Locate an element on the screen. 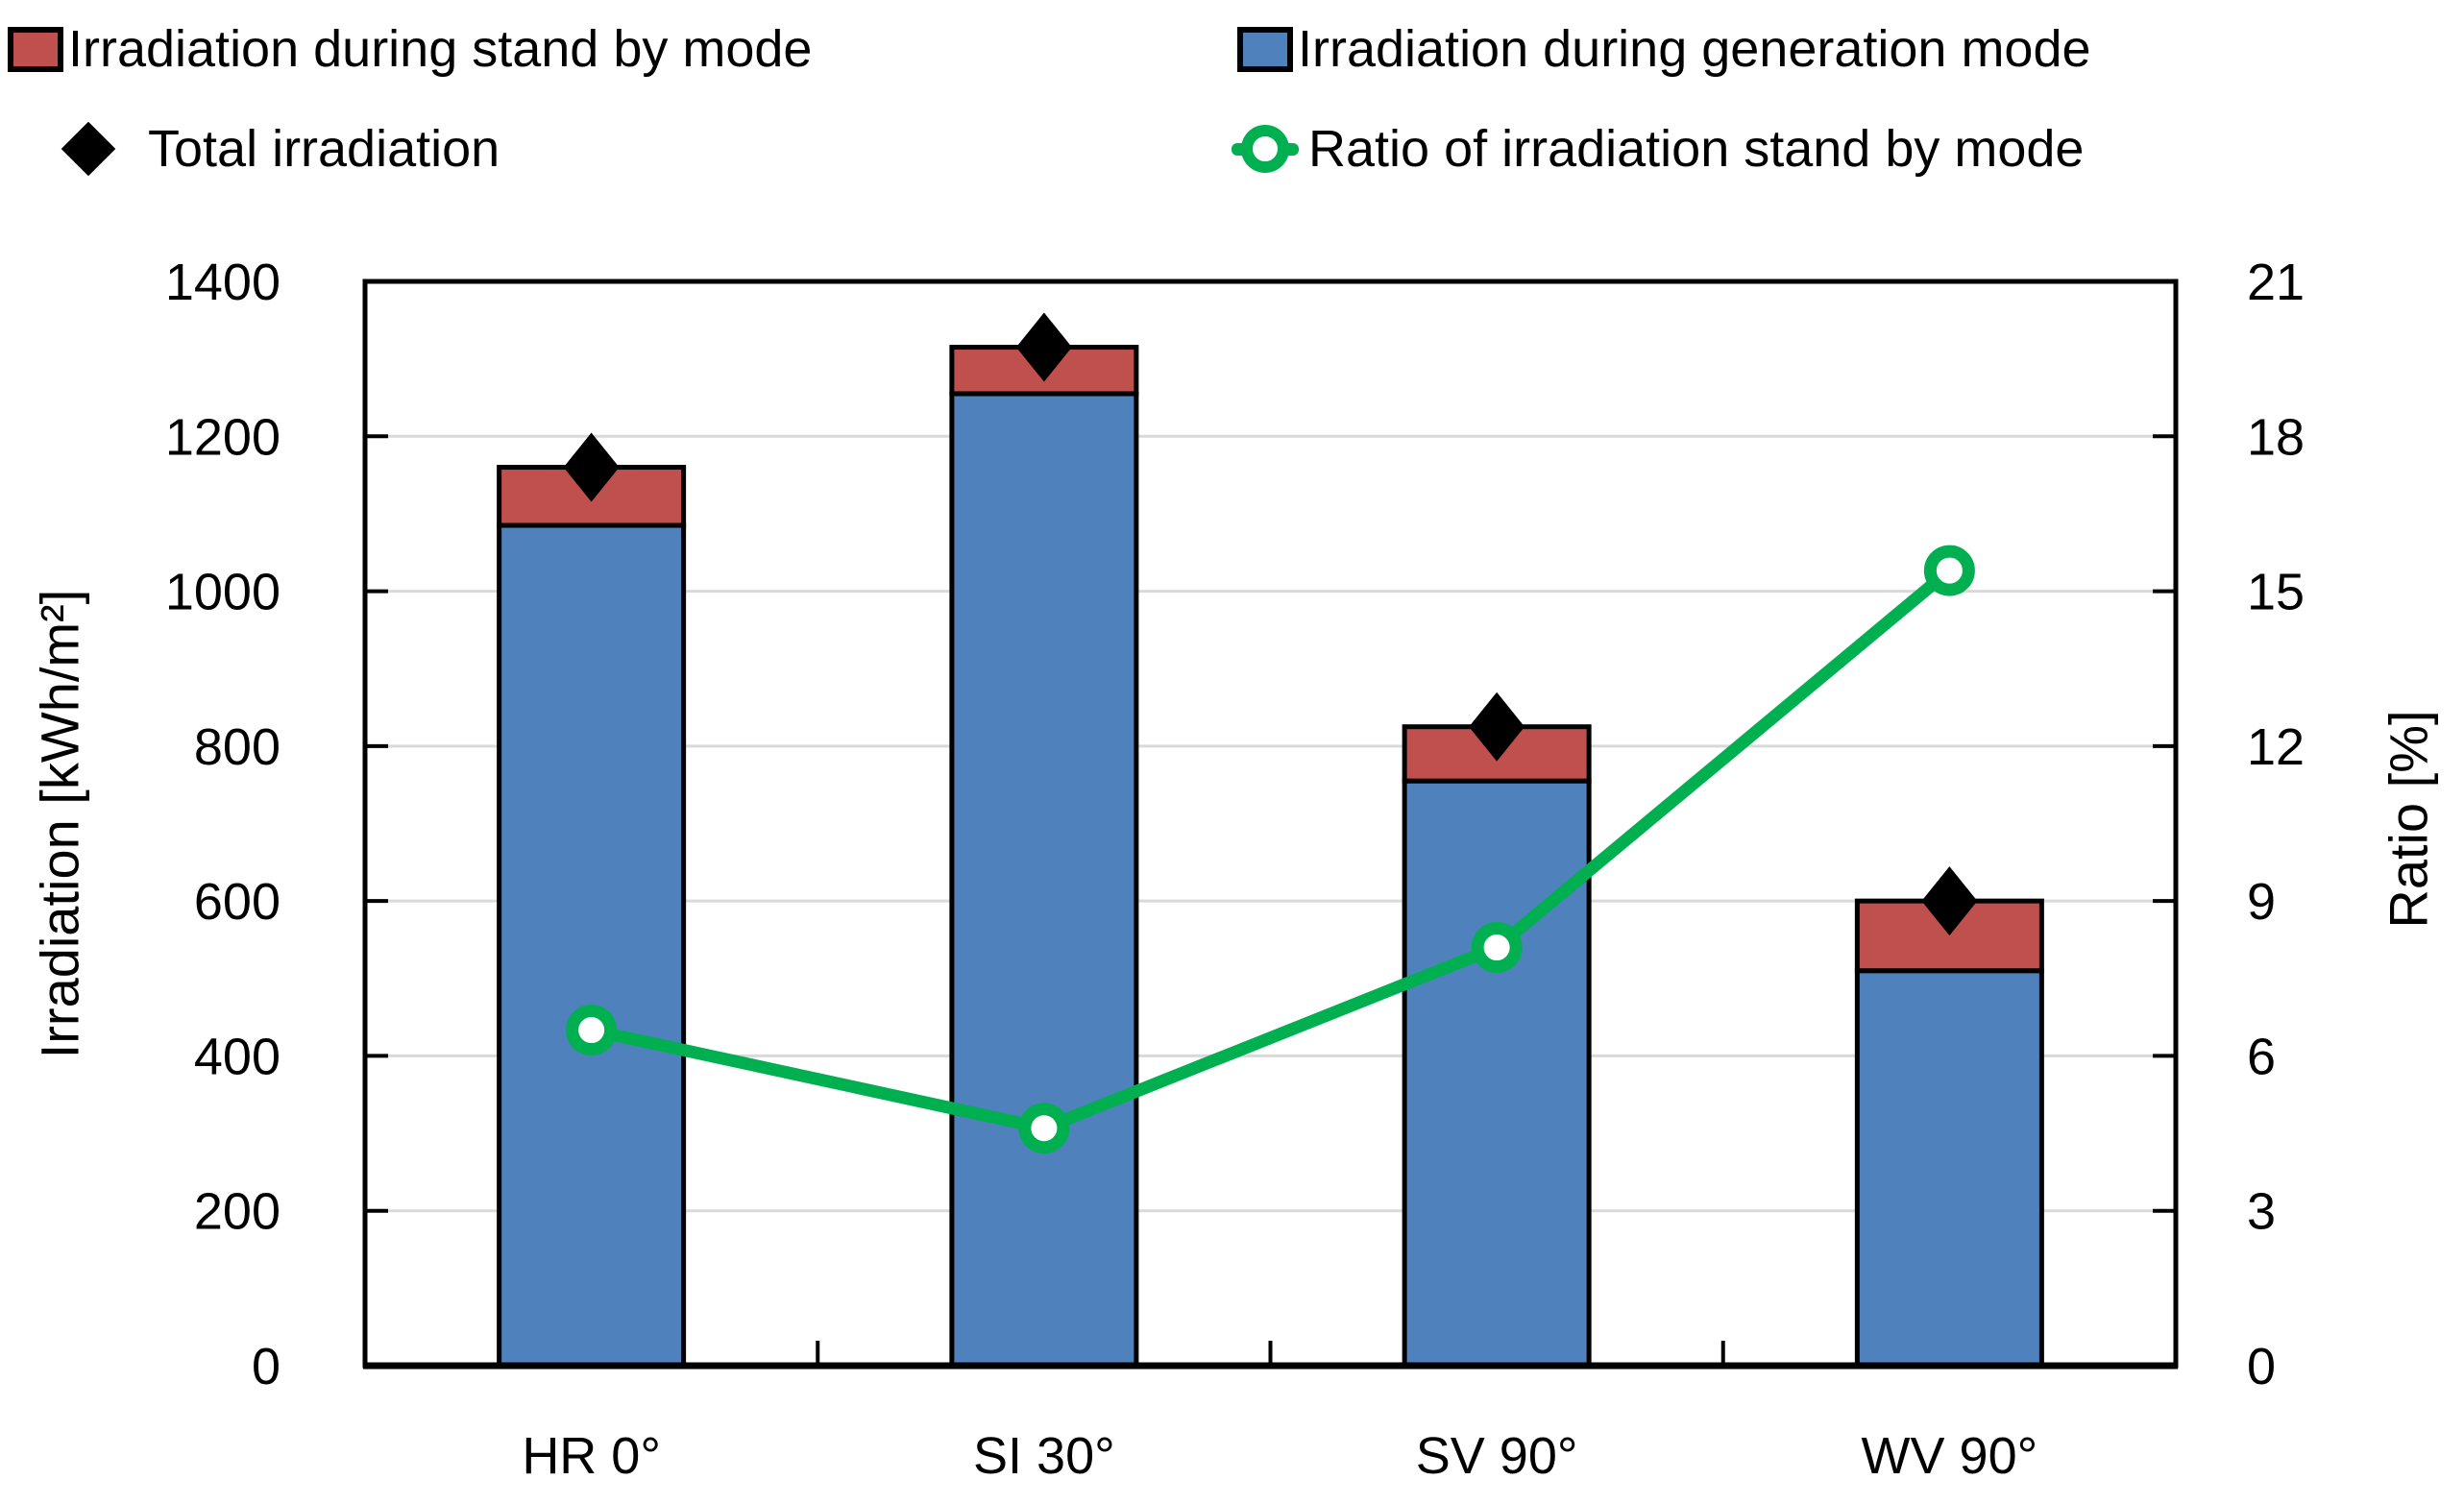 This screenshot has height=1504, width=2464. left-axis-tick-label: 1200 is located at coordinates (223, 437).